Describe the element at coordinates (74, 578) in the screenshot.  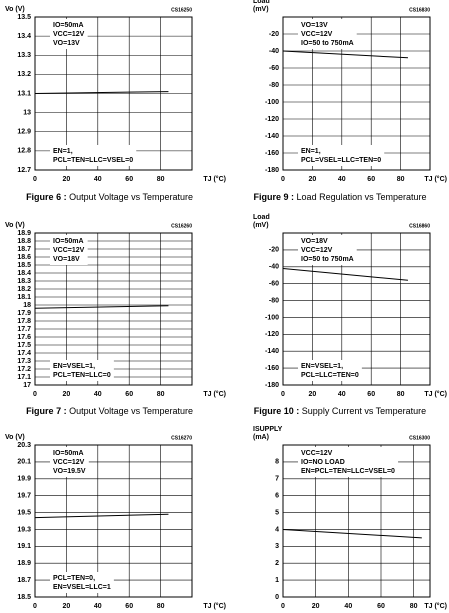
I see `annotation: PCL=TEN=0,` at that location.